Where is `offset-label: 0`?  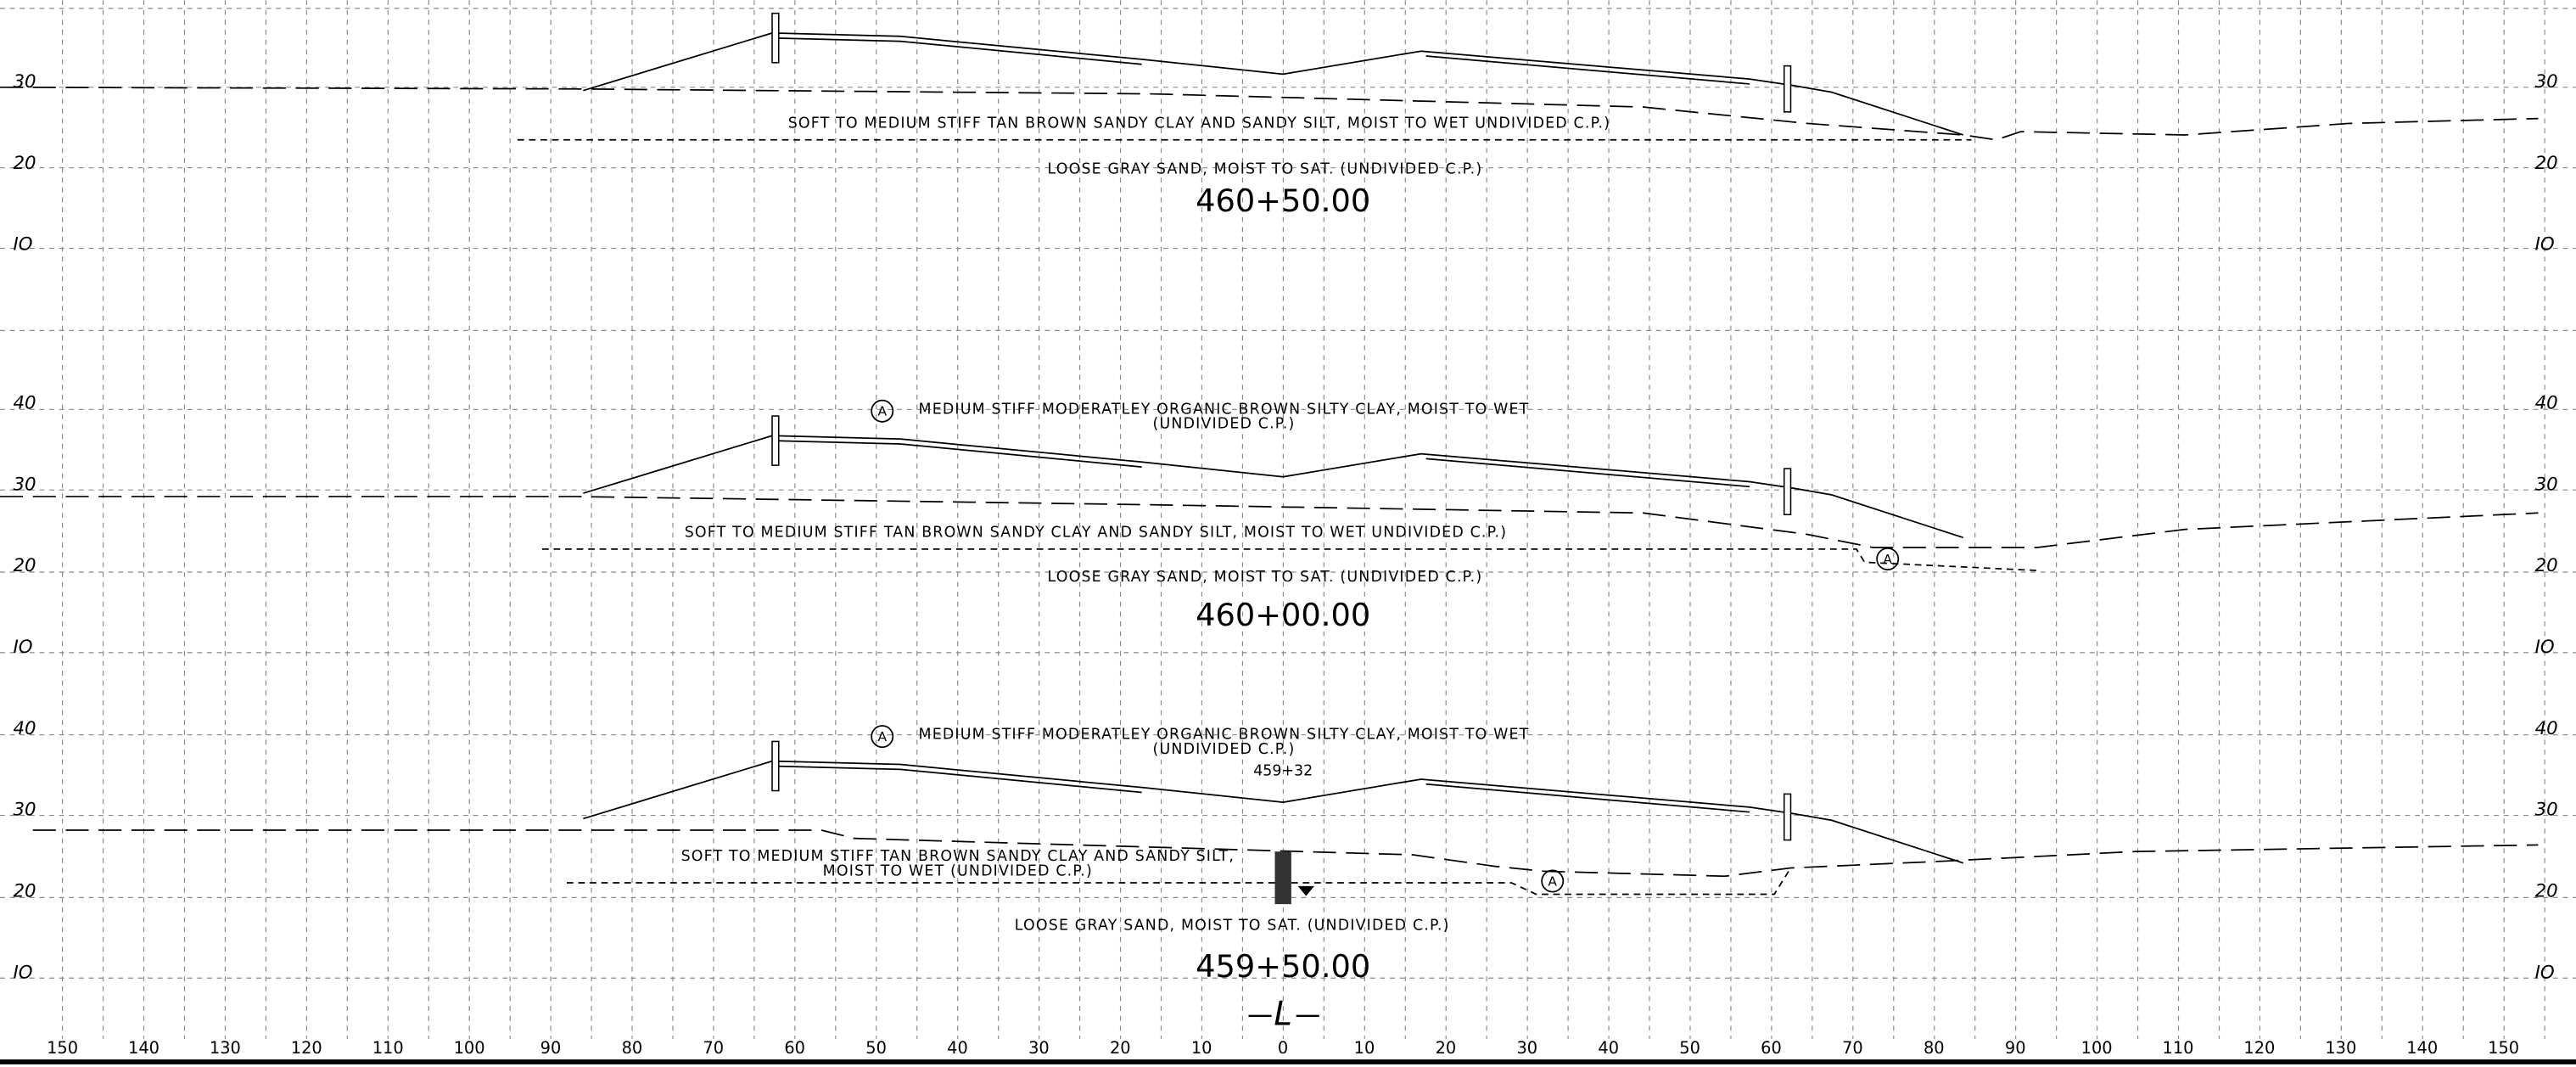 offset-label: 0 is located at coordinates (1283, 1048).